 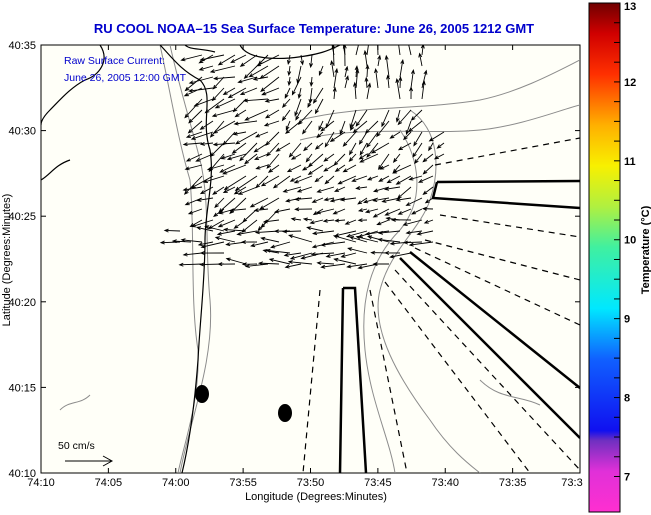 What do you see at coordinates (22, 474) in the screenshot?
I see `y-tick-label: 40:10` at bounding box center [22, 474].